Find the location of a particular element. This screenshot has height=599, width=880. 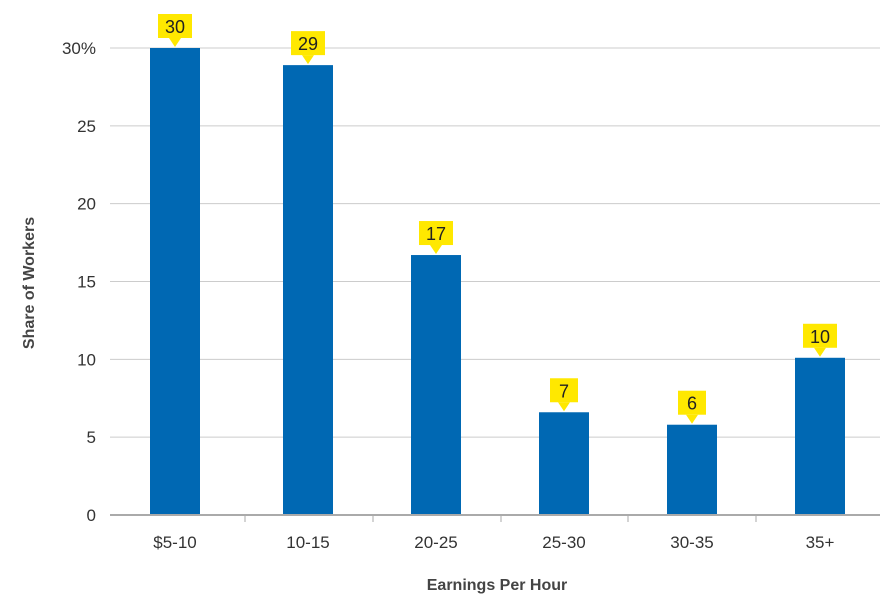

data-label-text: 17 is located at coordinates (436, 234).